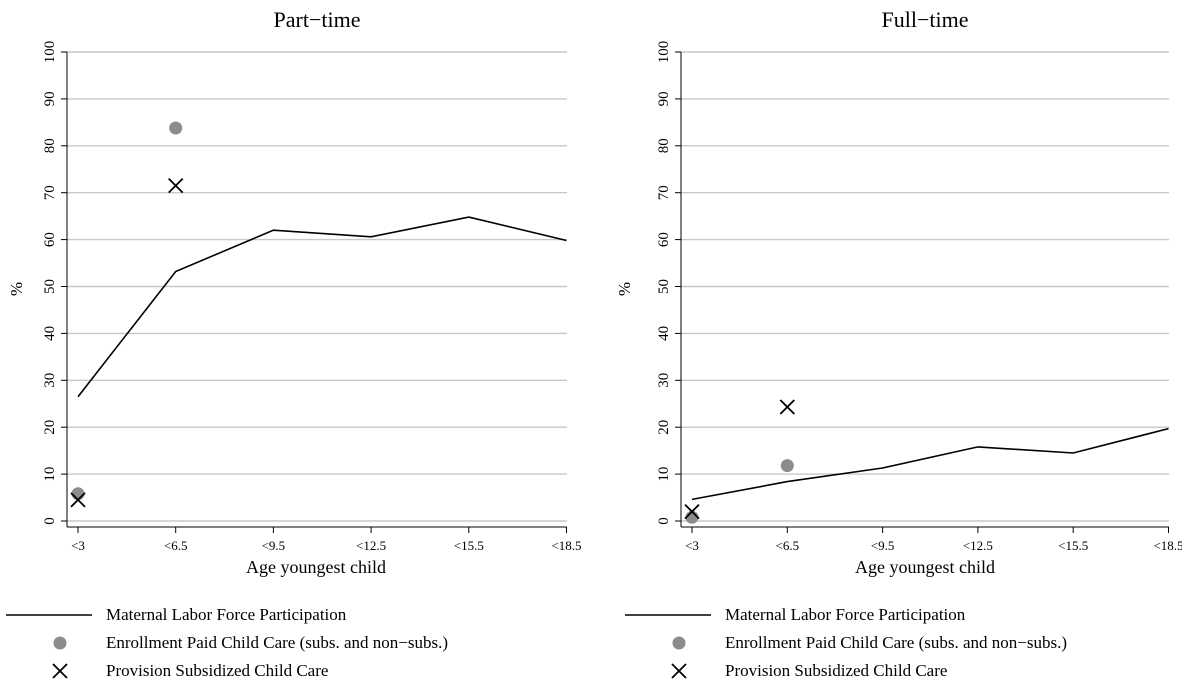 This screenshot has width=1182, height=696. I want to click on chart-title: Full−time, so click(925, 19).